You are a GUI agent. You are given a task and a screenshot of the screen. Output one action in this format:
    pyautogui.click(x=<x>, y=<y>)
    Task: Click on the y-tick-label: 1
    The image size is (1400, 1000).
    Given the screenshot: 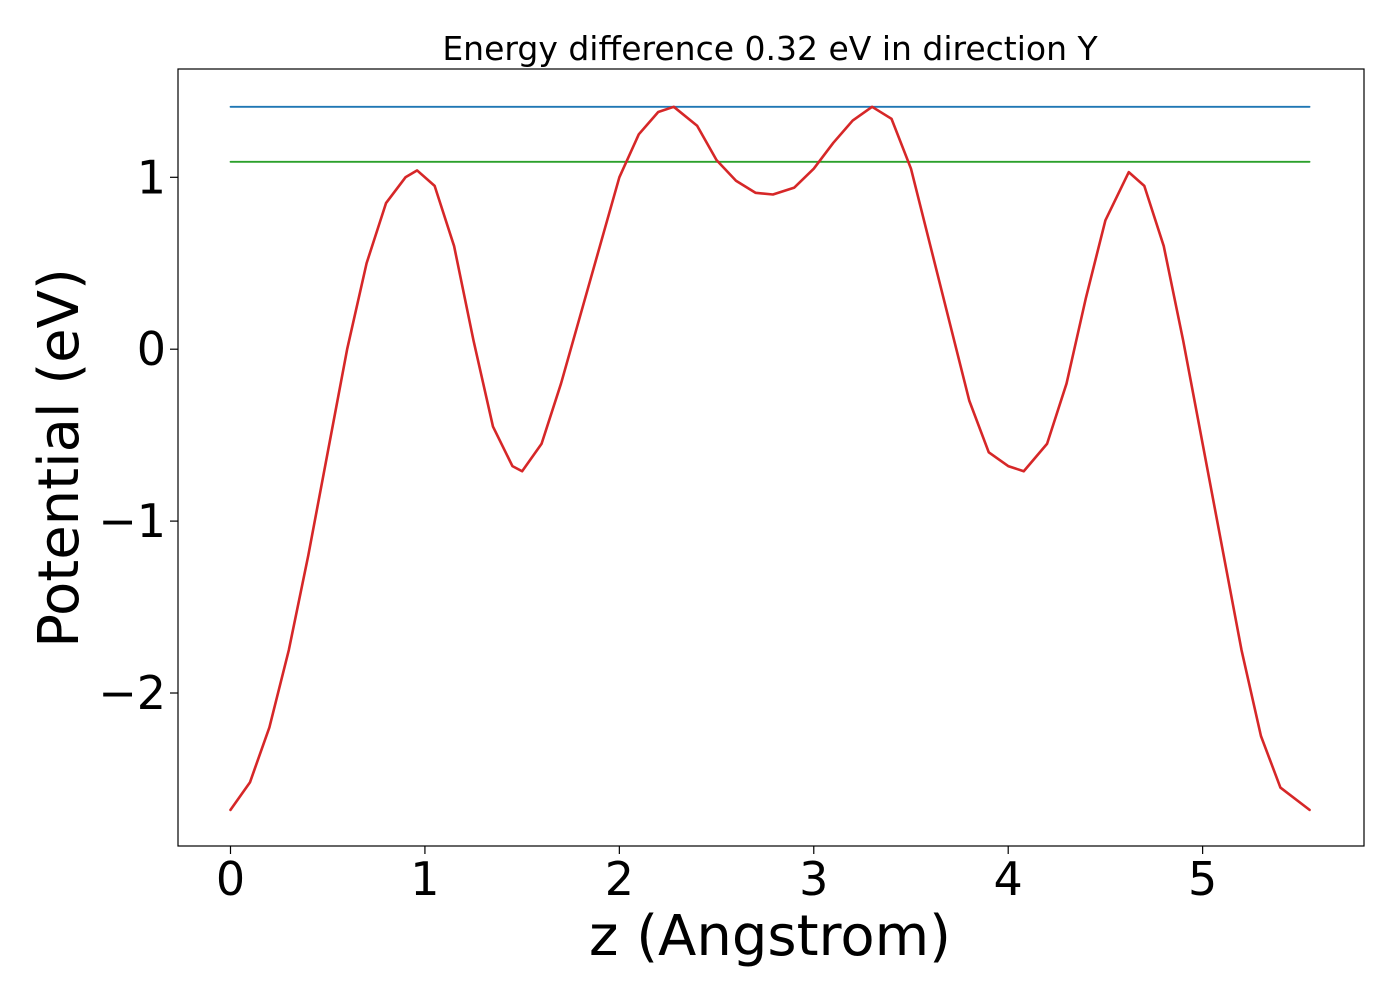 What is the action you would take?
    pyautogui.click(x=151, y=177)
    